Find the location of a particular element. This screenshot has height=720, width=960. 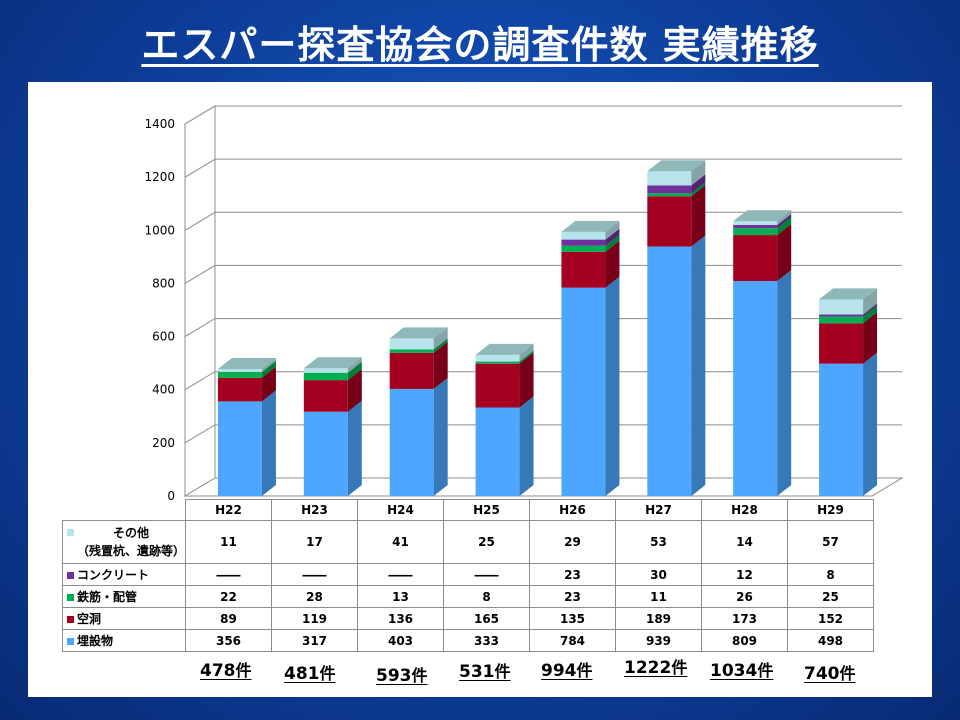

table-cell: 498 is located at coordinates (831, 640).